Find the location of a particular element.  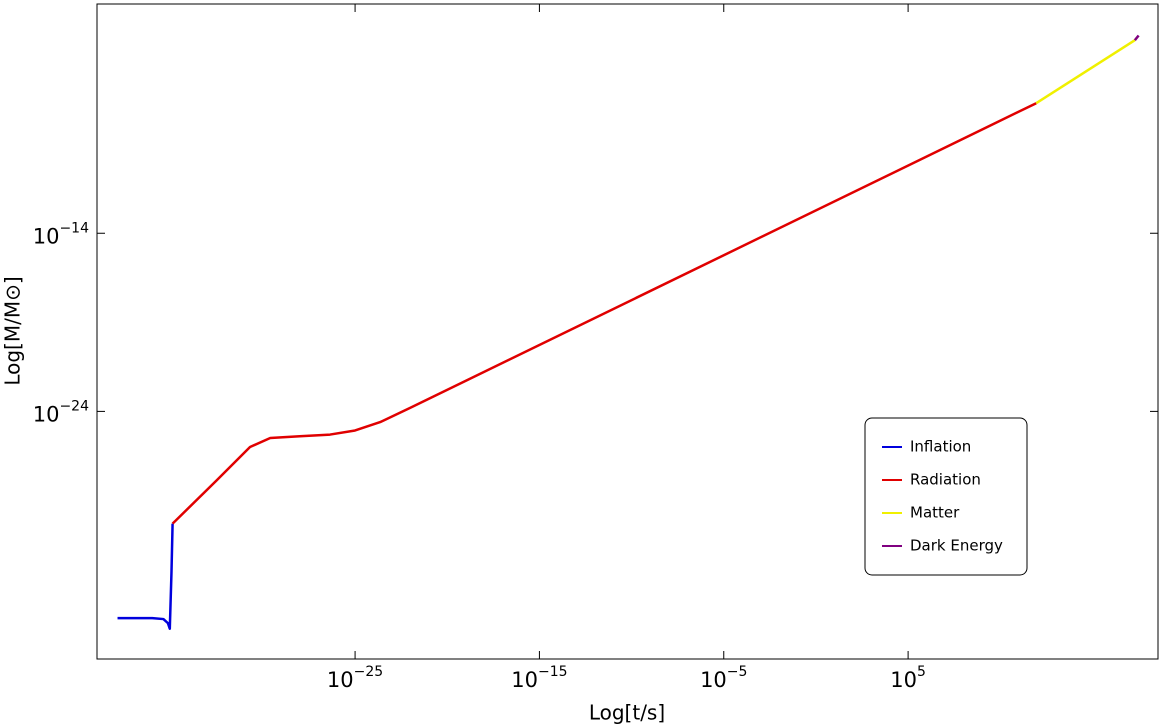

legend-label: Radiation is located at coordinates (945, 480).